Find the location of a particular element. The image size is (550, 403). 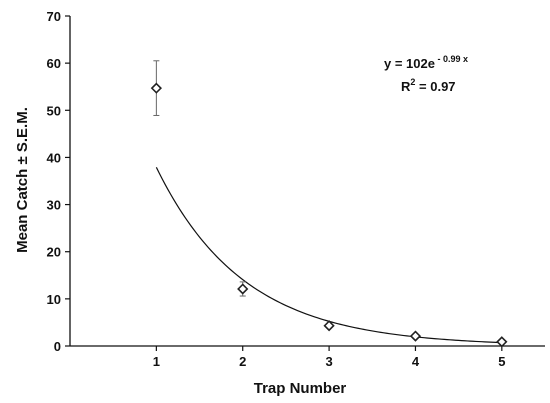

trendline-equation: y = 102e - 0.99 x is located at coordinates (426, 62).